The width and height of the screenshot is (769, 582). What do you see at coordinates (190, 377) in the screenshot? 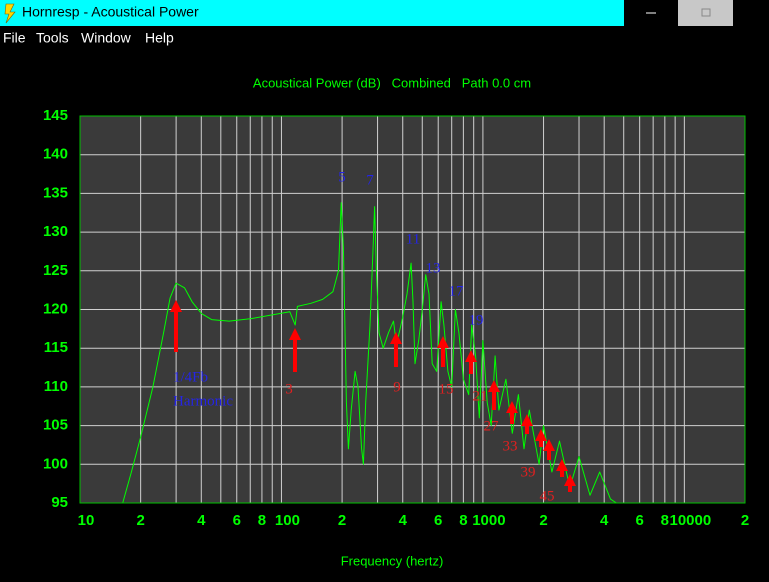
I see `annotation: 1/4Fb` at bounding box center [190, 377].